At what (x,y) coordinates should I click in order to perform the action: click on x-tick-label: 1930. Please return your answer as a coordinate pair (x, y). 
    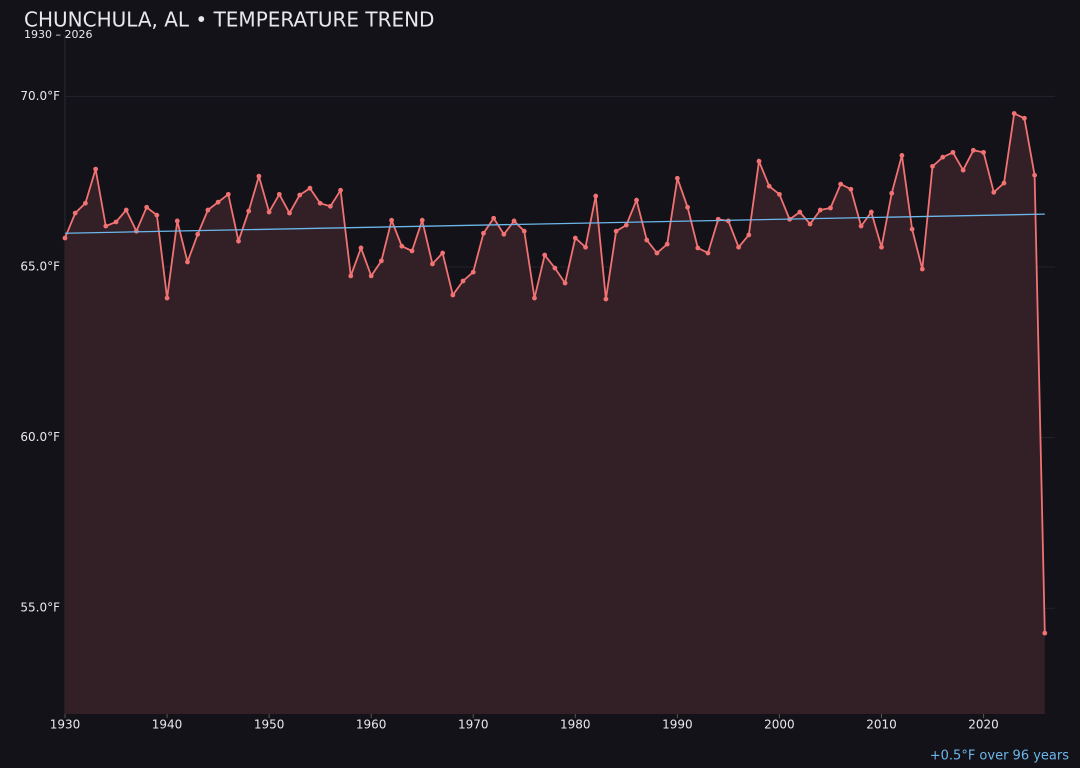
    Looking at the image, I should click on (65, 725).